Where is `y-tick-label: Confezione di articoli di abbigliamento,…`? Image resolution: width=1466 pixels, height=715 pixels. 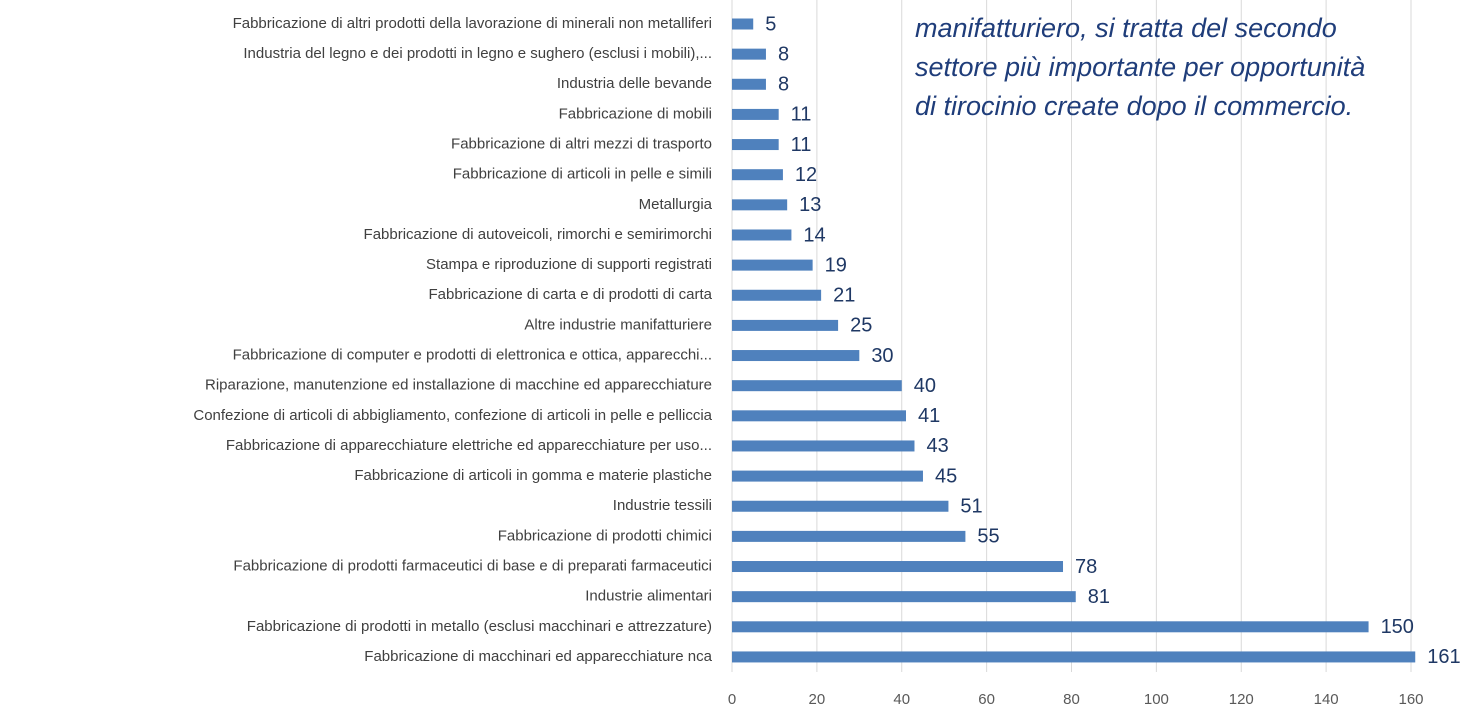
y-tick-label: Confezione di articoli di abbigliamento,… is located at coordinates (452, 415).